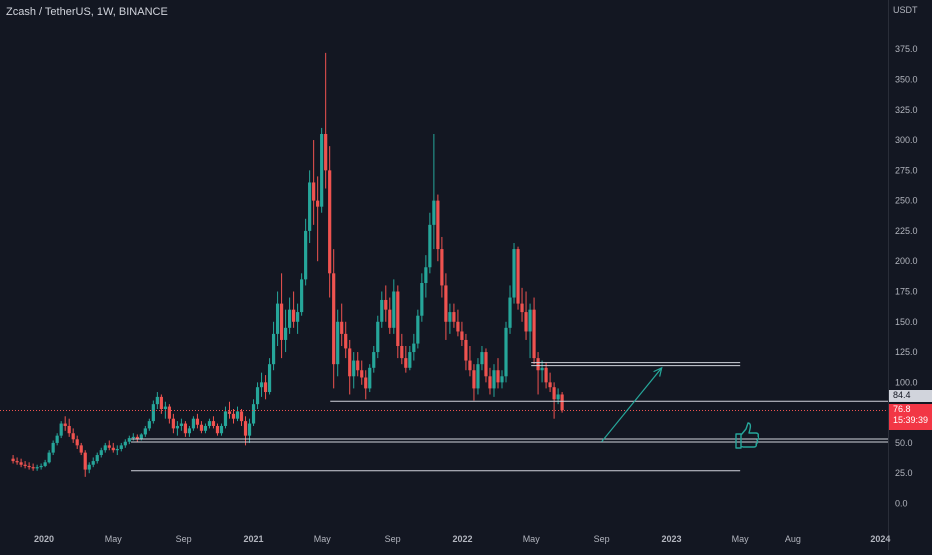 Image resolution: width=932 pixels, height=555 pixels. Describe the element at coordinates (906, 201) in the screenshot. I see `y-tick-label: 250.0` at that location.